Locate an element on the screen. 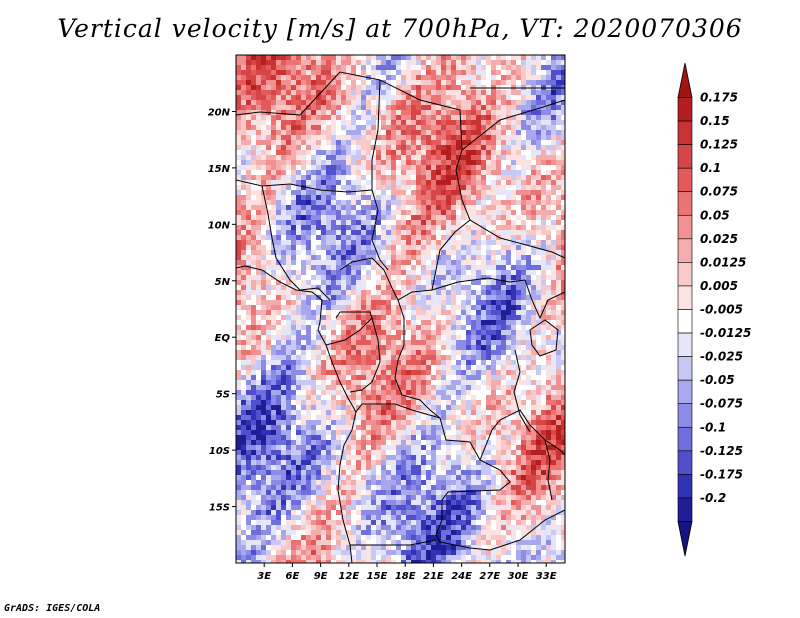 This screenshot has width=800, height=618. border-angola-south is located at coordinates (393, 542).